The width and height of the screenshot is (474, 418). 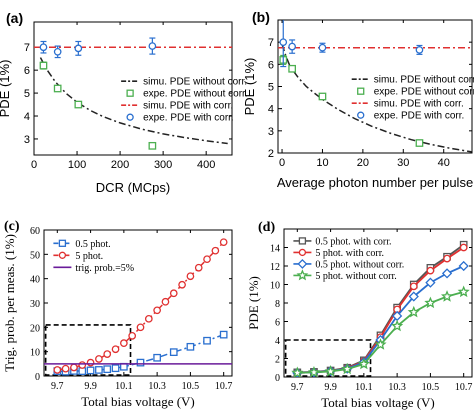 I want to click on y-tick-label: 7, so click(x=27, y=48).